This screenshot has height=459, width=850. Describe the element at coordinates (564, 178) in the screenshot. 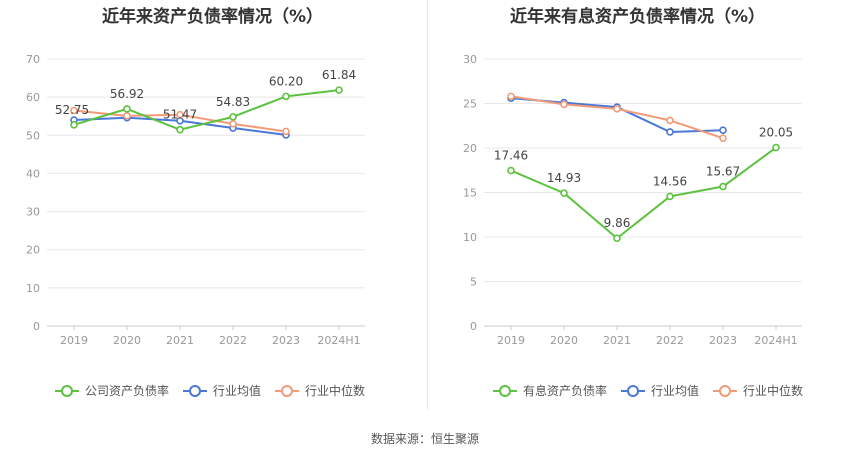

I see `data-label: 14.93` at that location.